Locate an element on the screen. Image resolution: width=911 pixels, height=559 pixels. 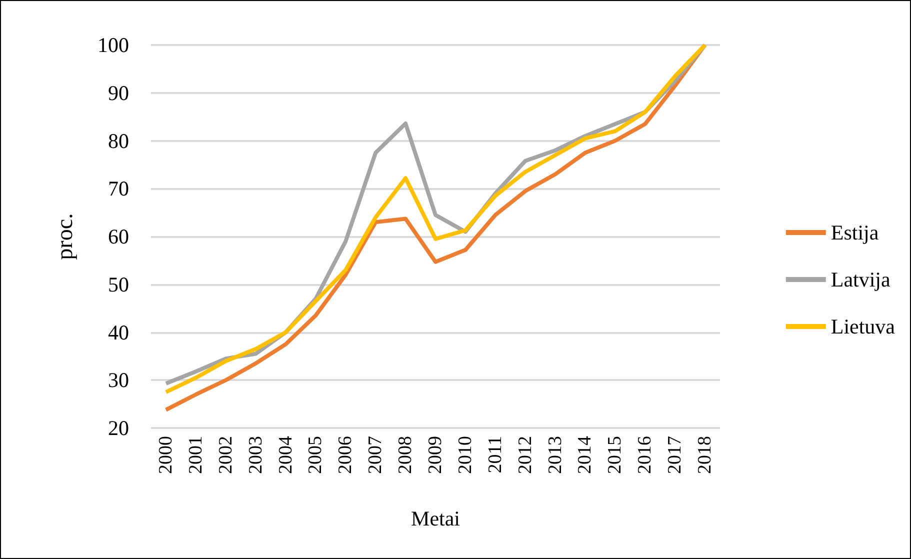
y-axis-title: proc. is located at coordinates (64, 236).